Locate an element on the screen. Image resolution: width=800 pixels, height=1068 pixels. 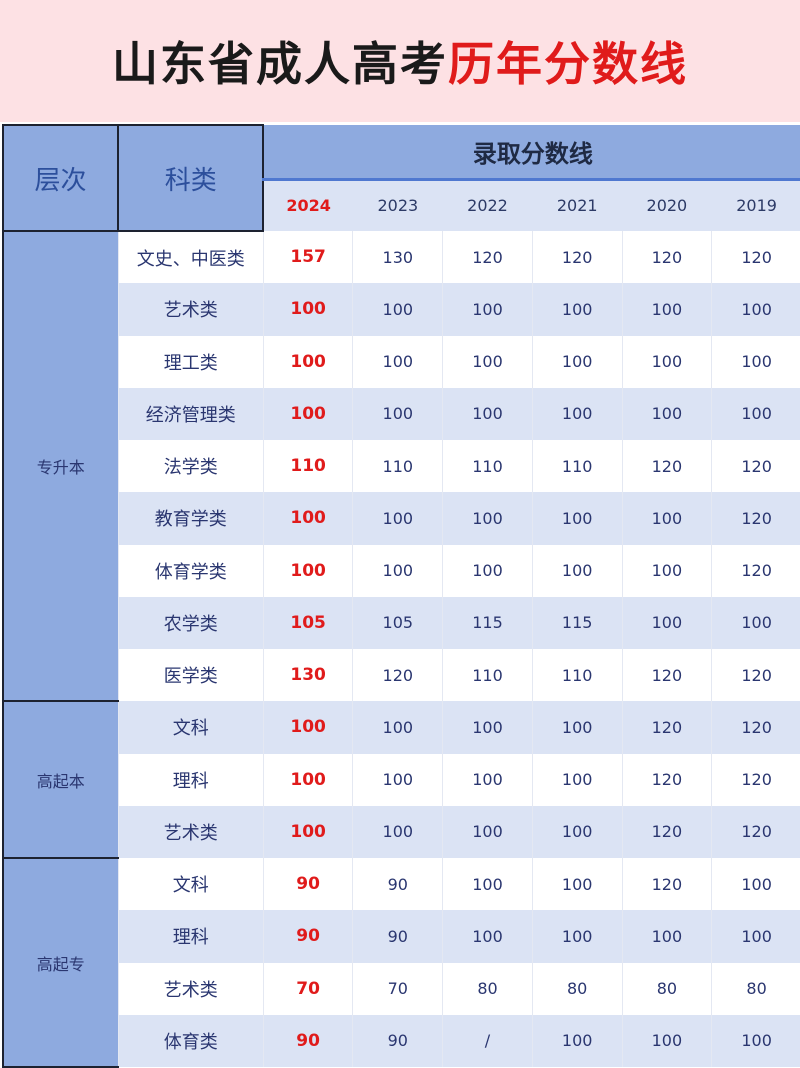
header-category: 科类 is located at coordinates (191, 178).